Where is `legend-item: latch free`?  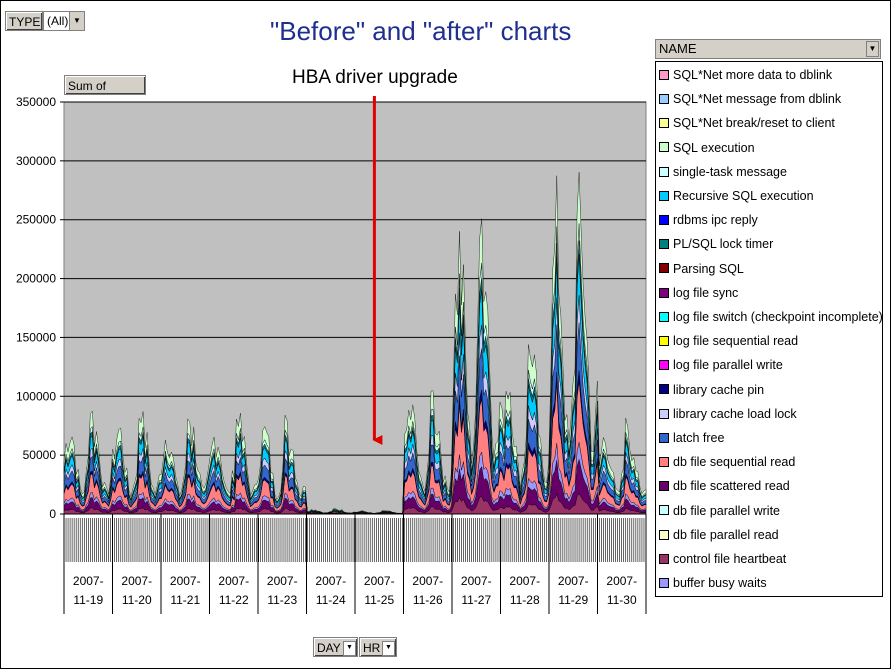
legend-item: latch free is located at coordinates (691, 438).